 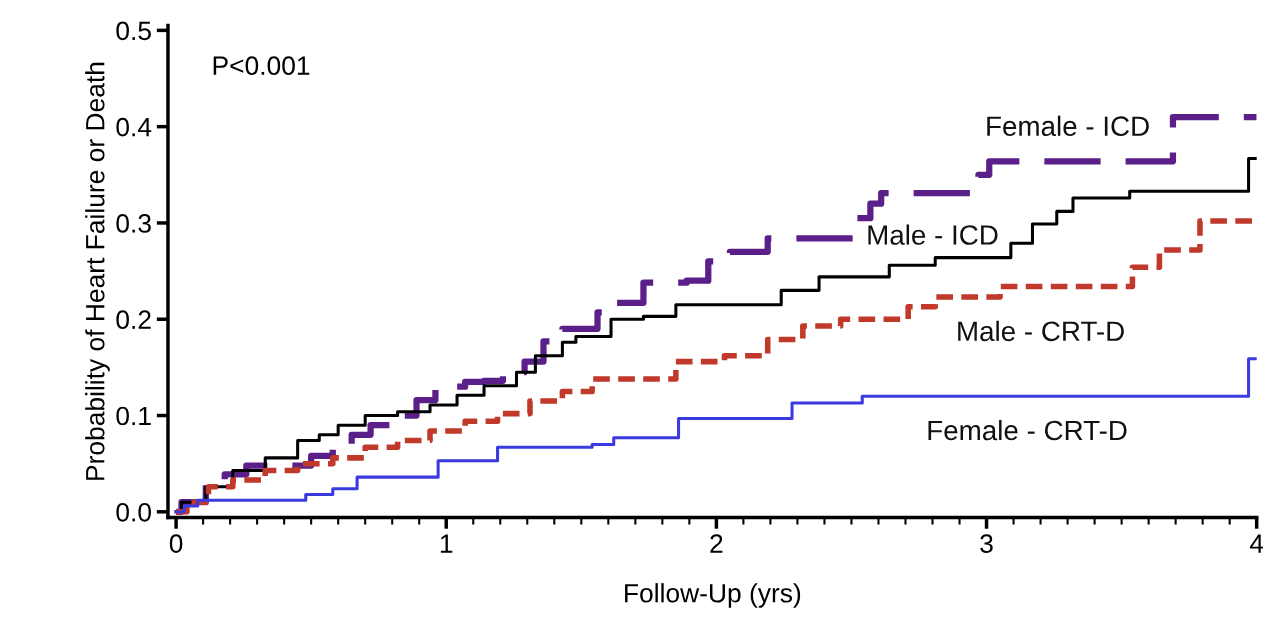 What do you see at coordinates (1068, 126) in the screenshot?
I see `series-label: Female - ICD` at bounding box center [1068, 126].